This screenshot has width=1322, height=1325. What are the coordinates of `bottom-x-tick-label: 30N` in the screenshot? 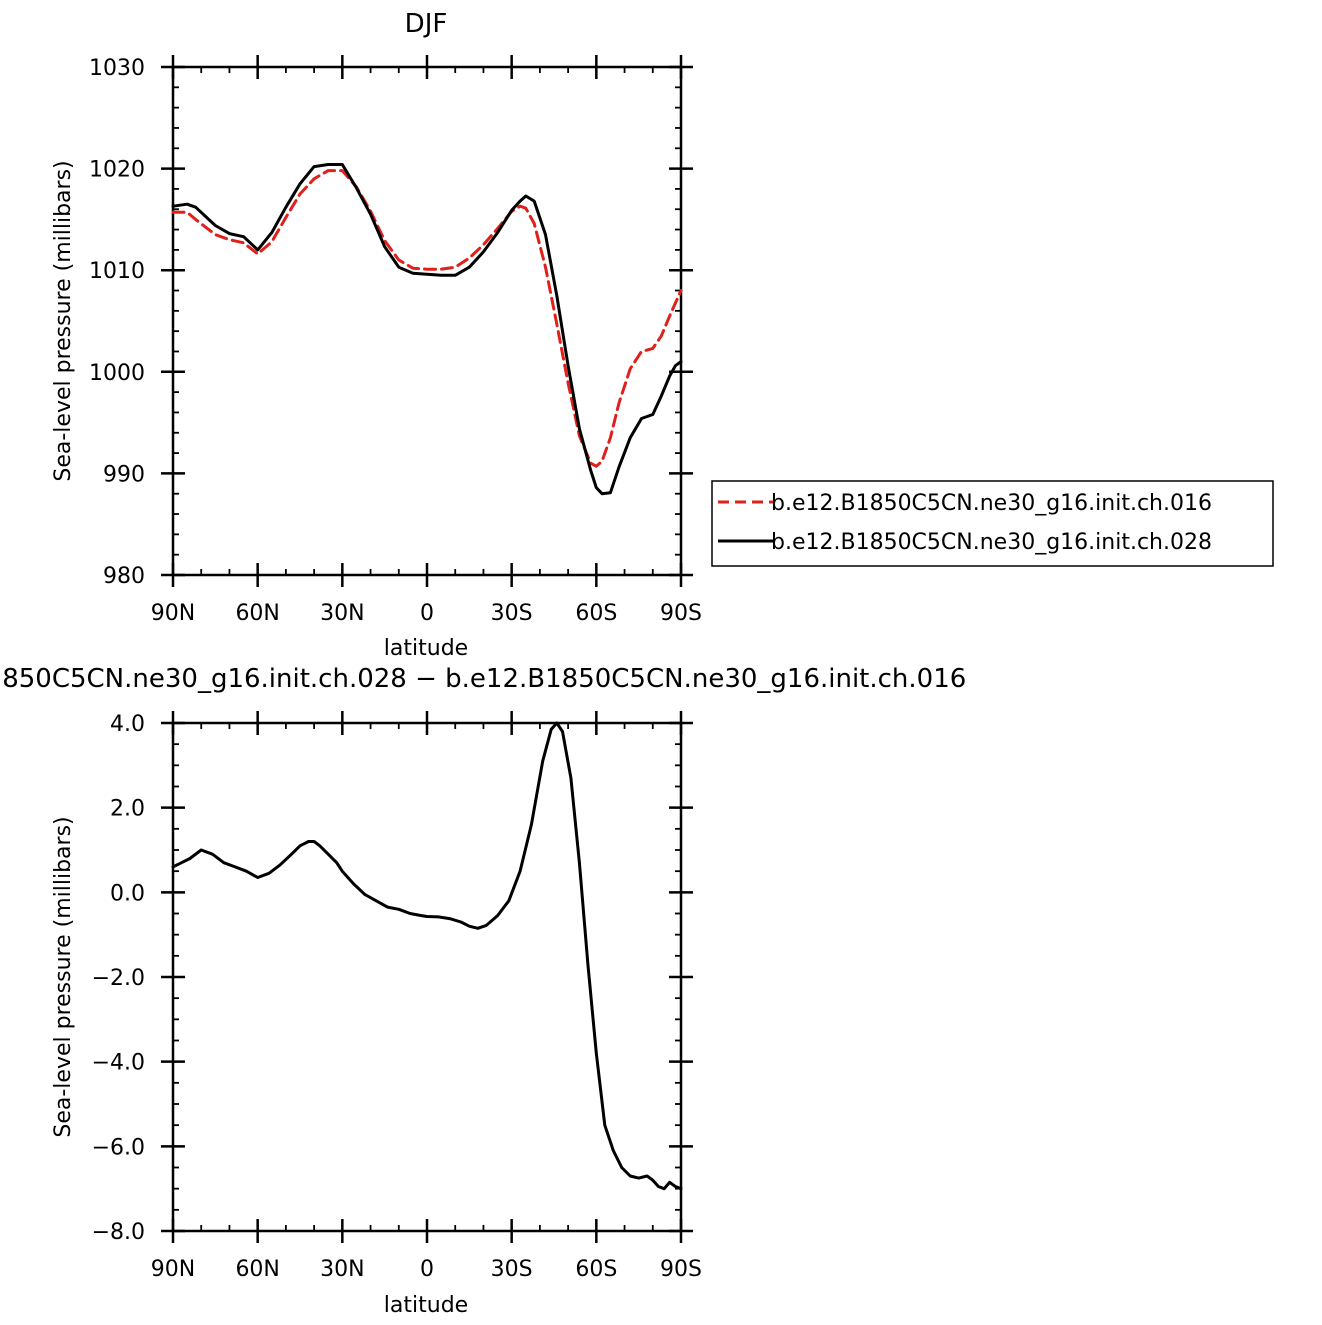 It's located at (342, 1269).